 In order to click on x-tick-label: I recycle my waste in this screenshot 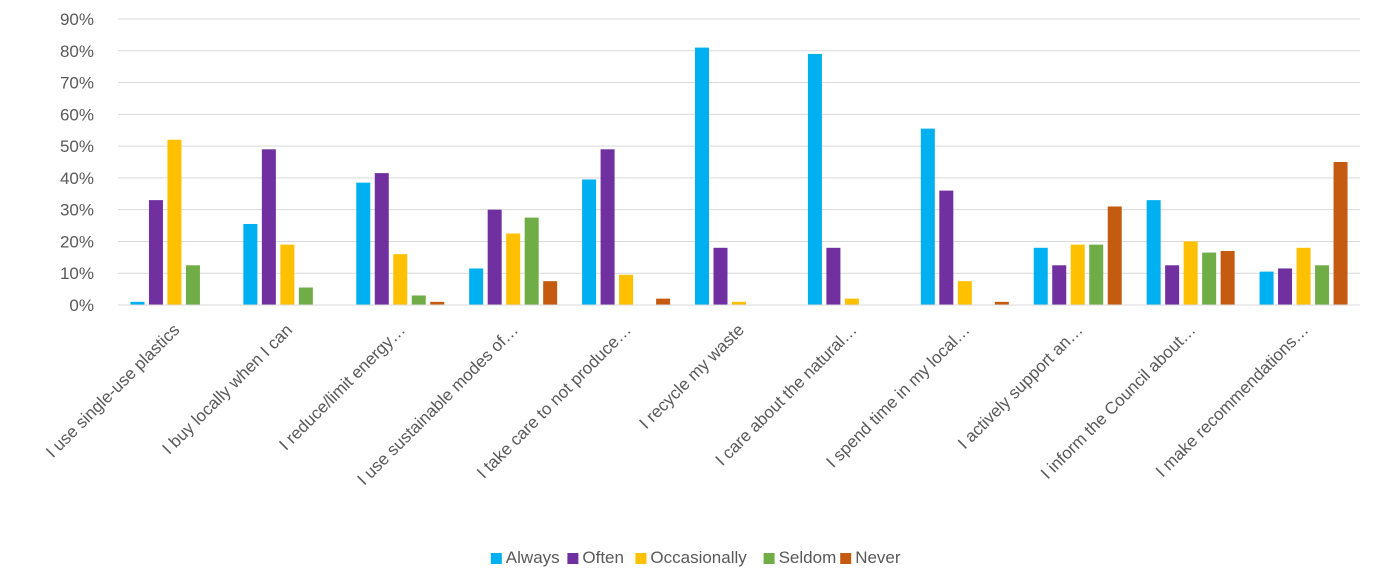, I will do `click(692, 376)`.